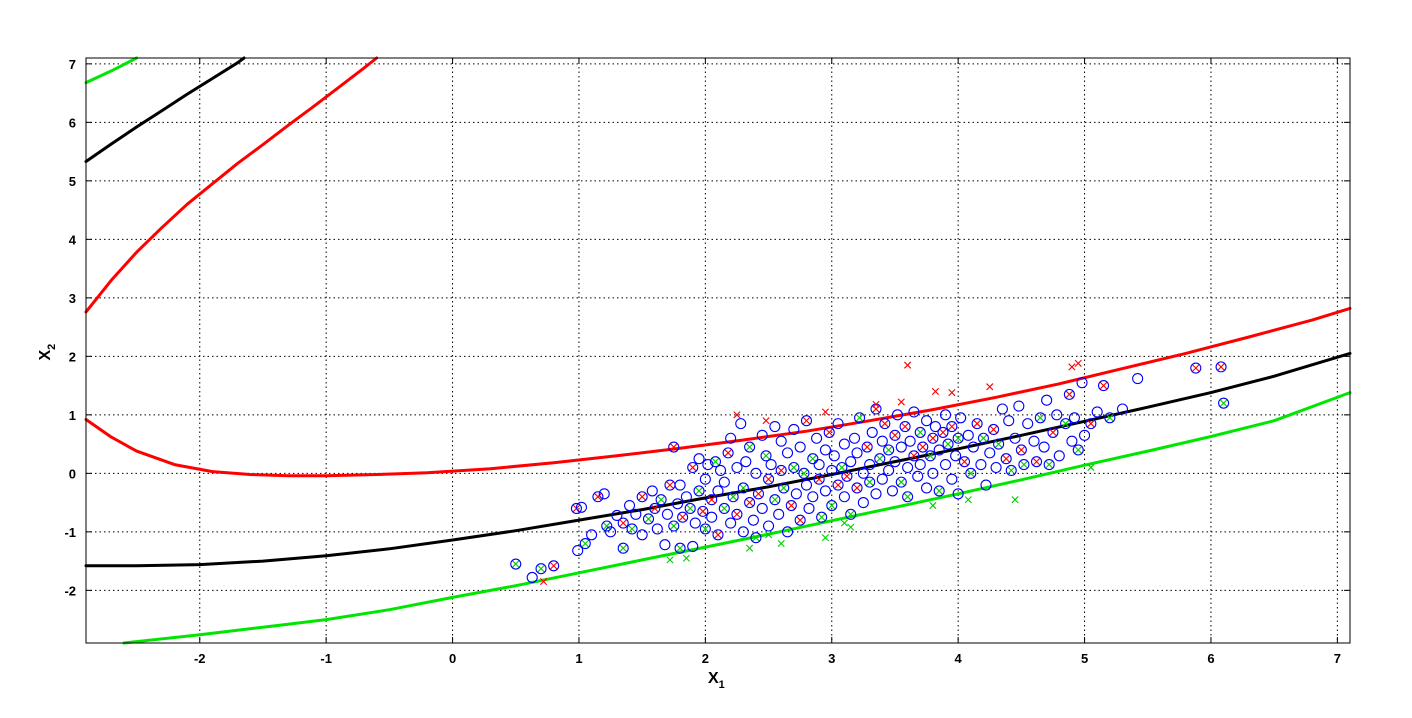 The height and width of the screenshot is (718, 1412). I want to click on green-cross-point, so click(768, 535).